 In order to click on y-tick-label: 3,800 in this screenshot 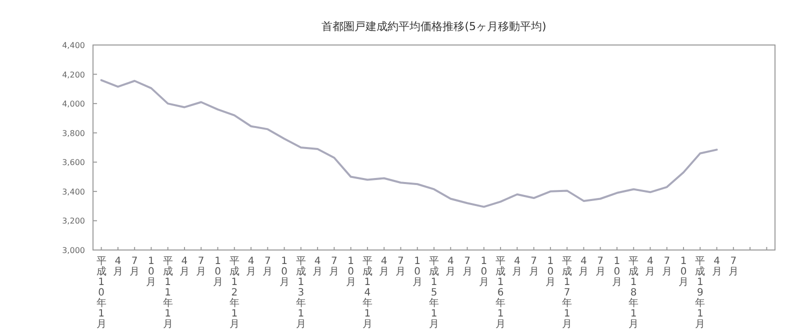, I will do `click(73, 133)`.